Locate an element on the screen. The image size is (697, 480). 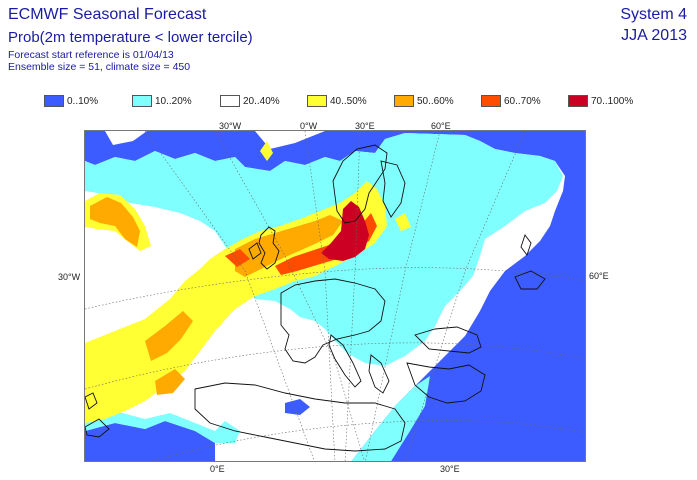
graticule-label-30w-left: 30°W is located at coordinates (69, 277).